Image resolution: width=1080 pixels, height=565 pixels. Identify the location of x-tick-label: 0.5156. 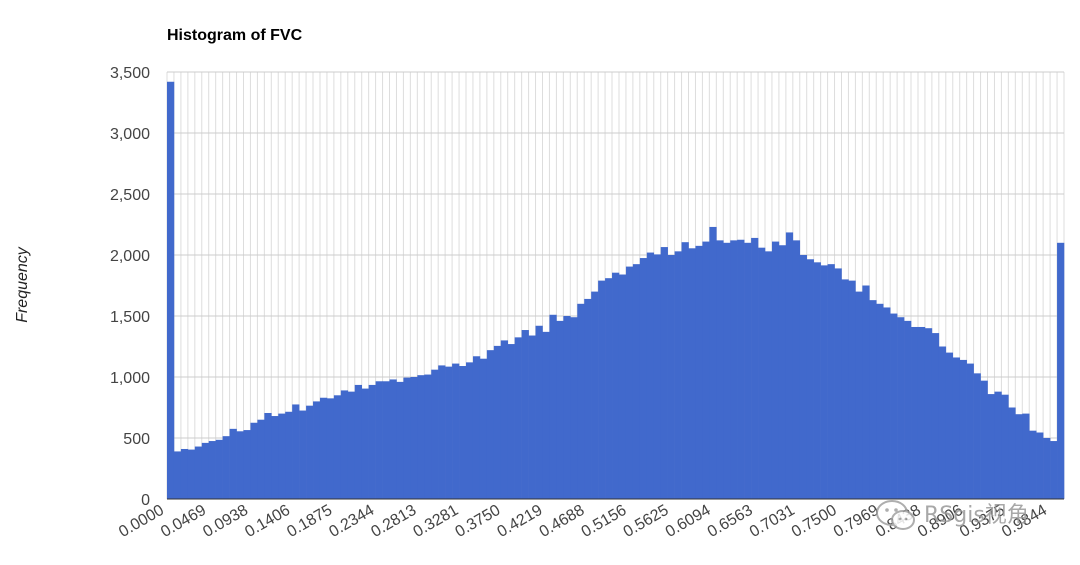
(604, 521).